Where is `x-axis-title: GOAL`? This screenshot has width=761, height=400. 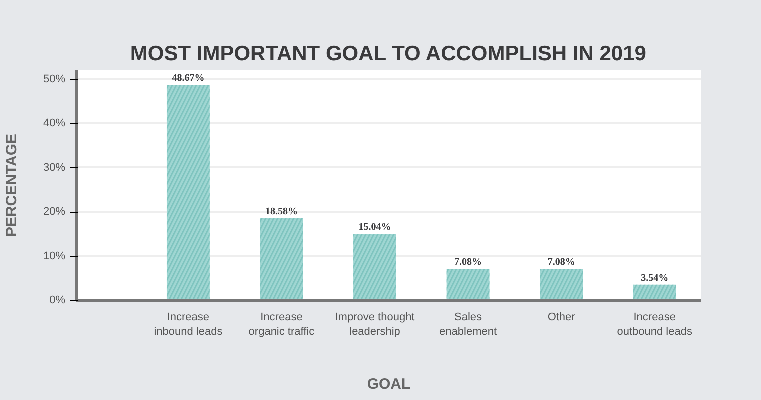
x-axis-title: GOAL is located at coordinates (389, 384).